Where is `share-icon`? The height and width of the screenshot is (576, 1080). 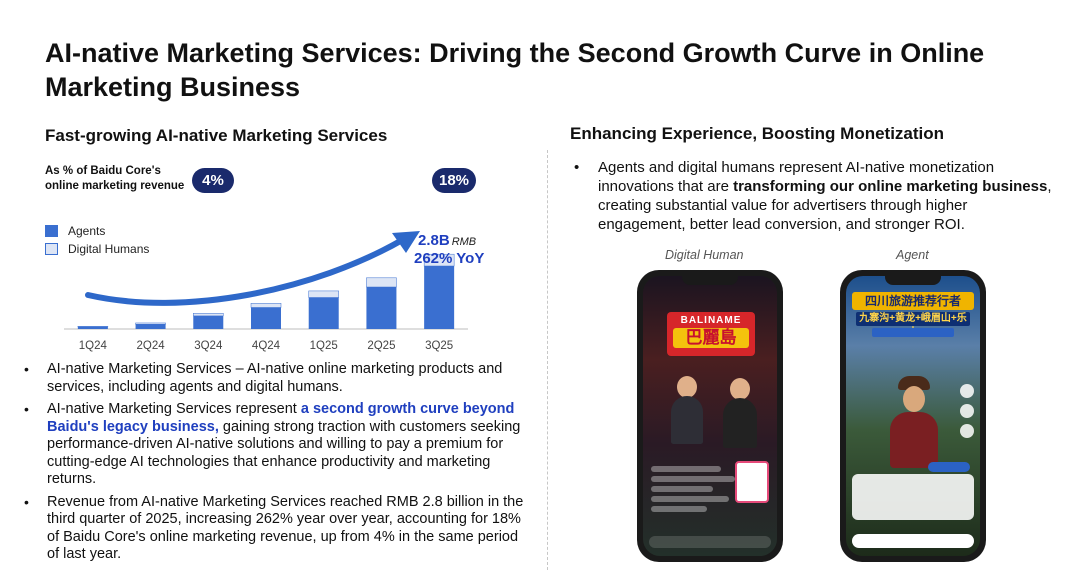
share-icon is located at coordinates (967, 391).